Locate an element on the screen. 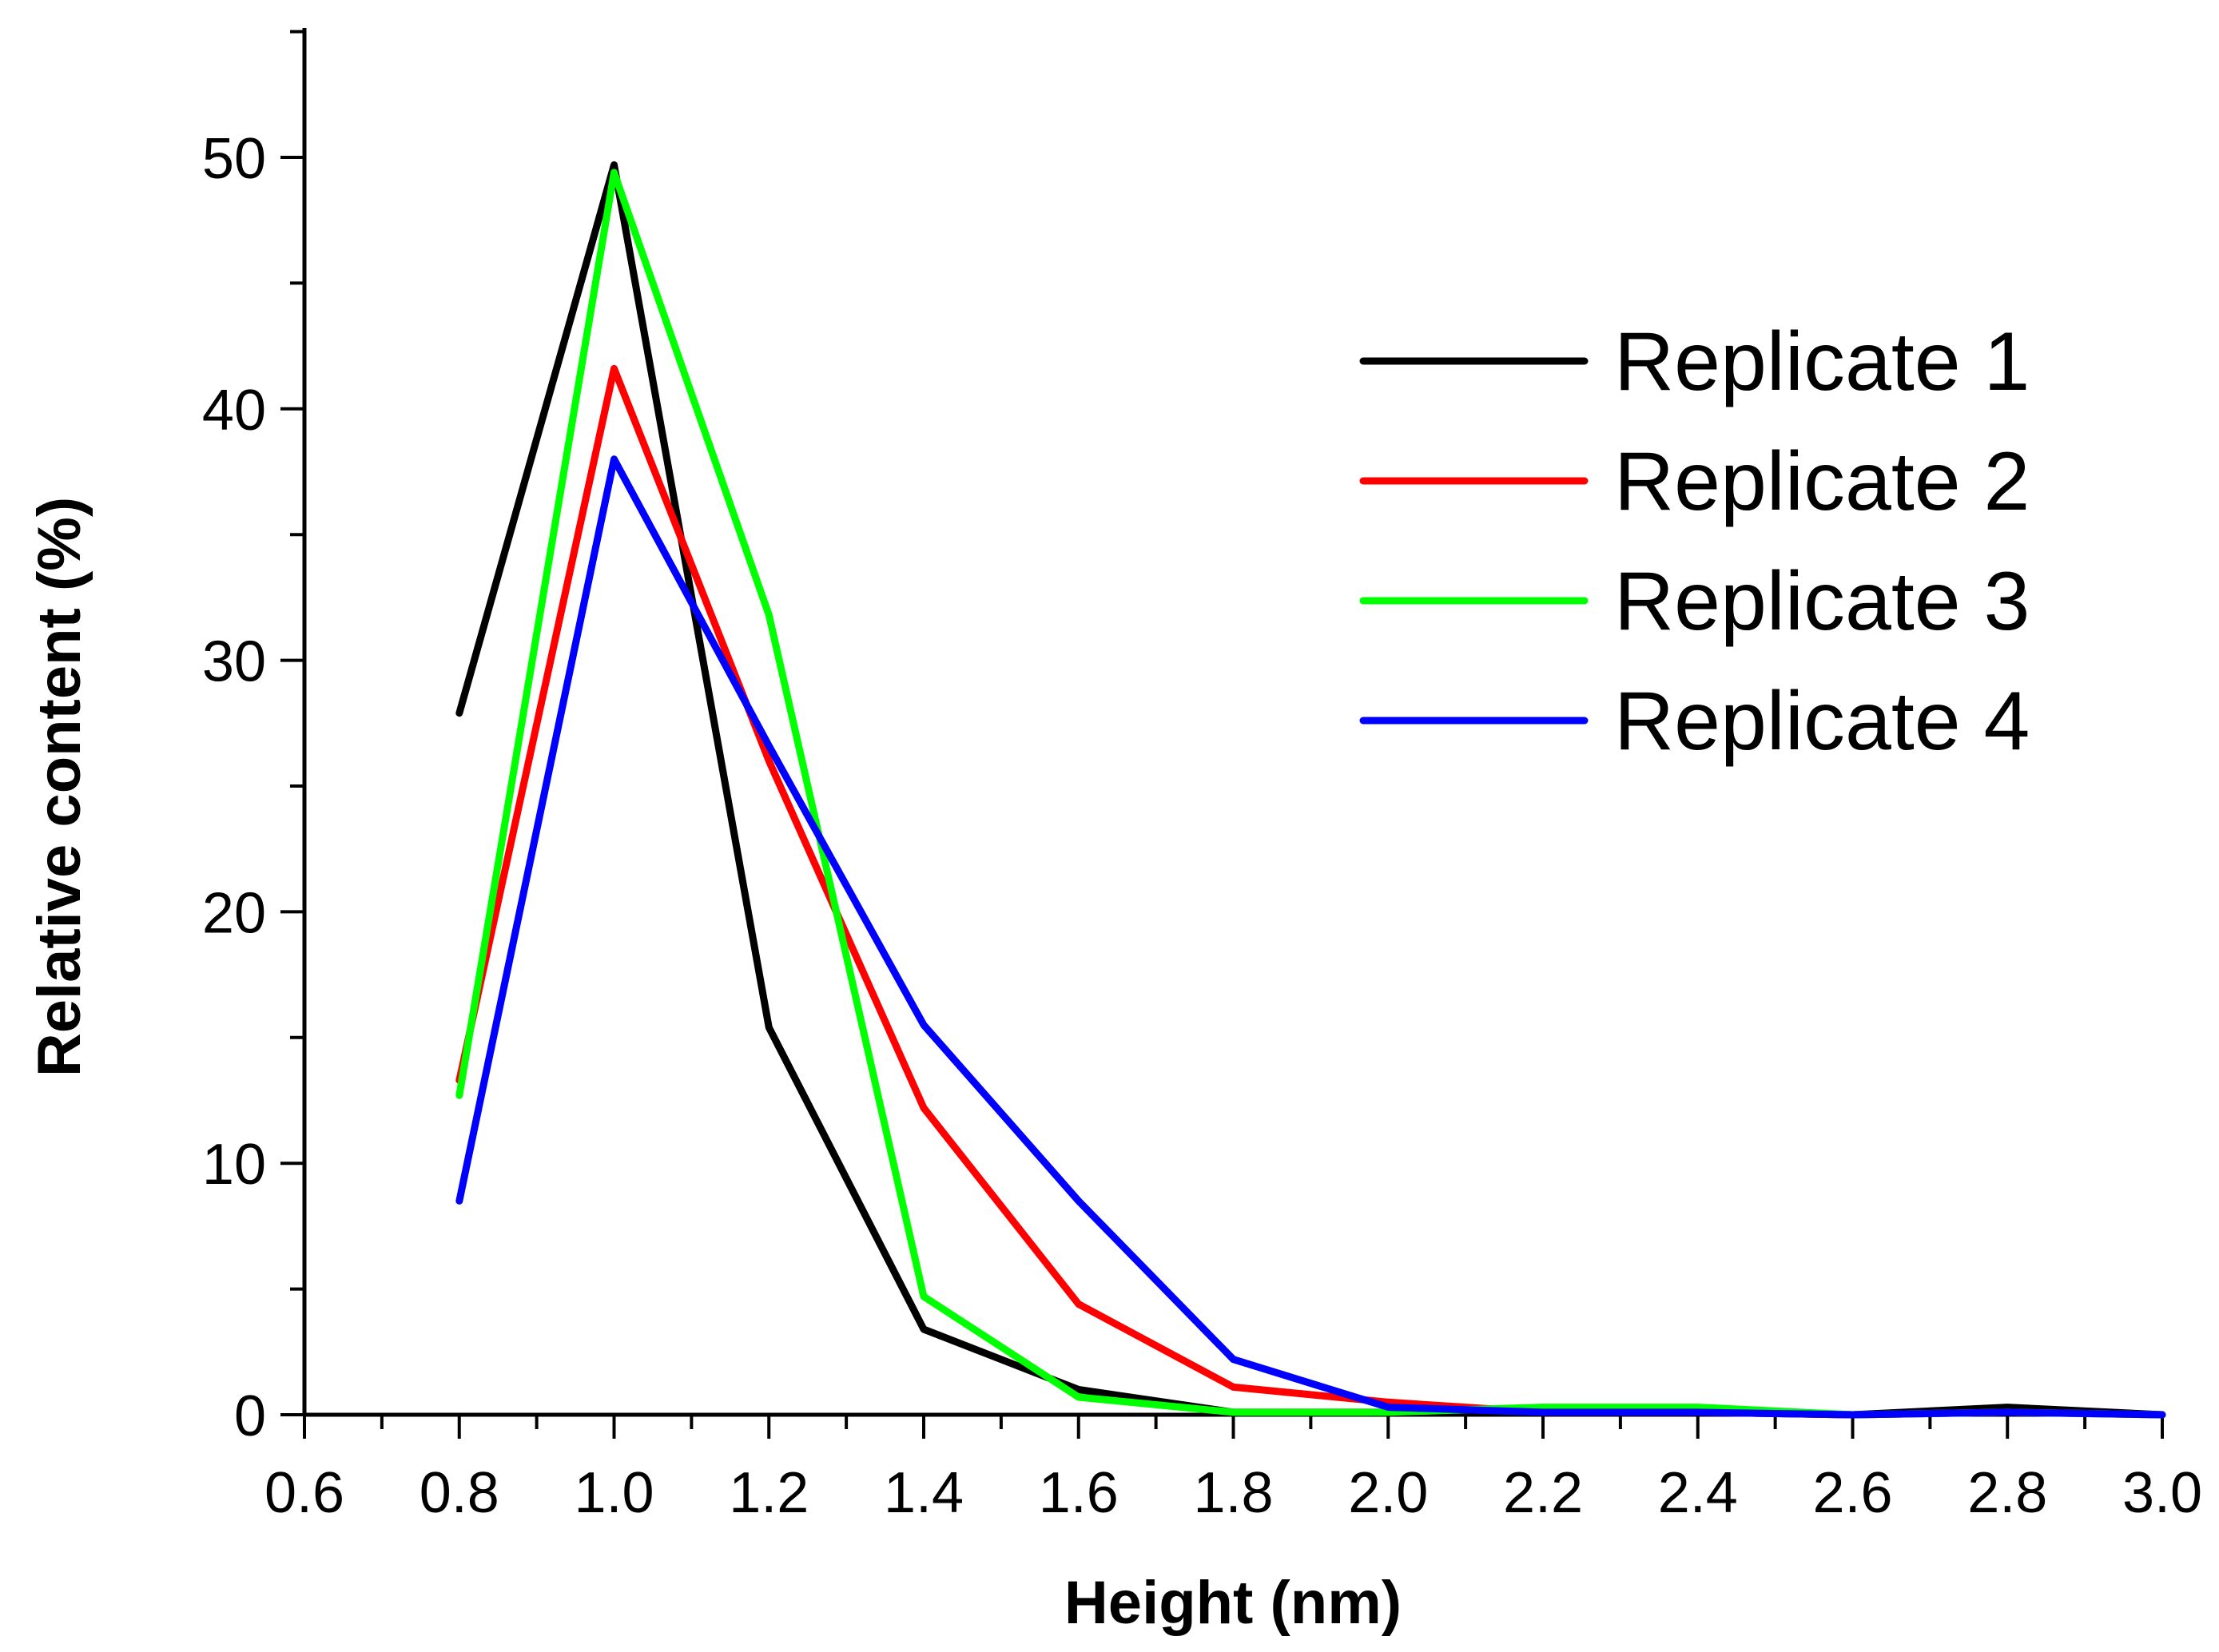  x-tick-label: 3.0 is located at coordinates (2162, 1493).